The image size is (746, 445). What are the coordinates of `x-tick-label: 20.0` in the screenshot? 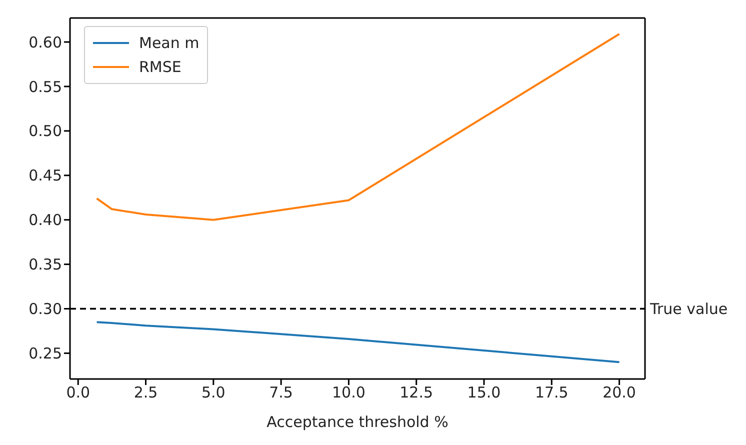 It's located at (619, 393).